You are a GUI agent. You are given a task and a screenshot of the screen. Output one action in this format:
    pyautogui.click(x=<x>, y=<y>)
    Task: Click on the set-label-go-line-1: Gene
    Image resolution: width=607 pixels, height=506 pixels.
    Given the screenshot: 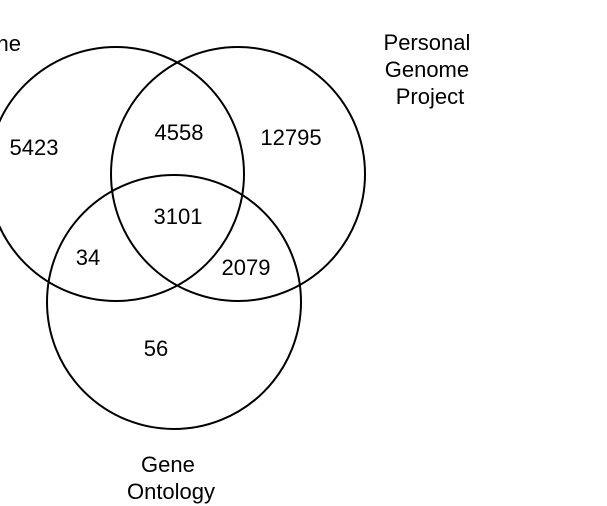 What is the action you would take?
    pyautogui.click(x=168, y=464)
    